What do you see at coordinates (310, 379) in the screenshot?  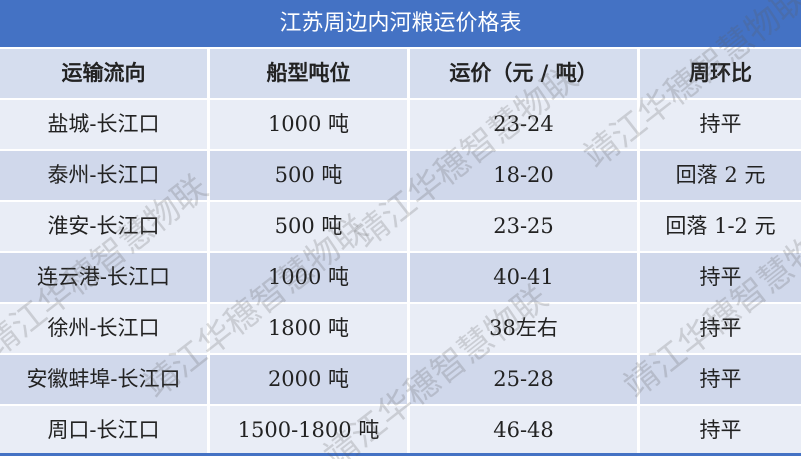 I see `cell-ship-tonnage: 2000 吨` at bounding box center [310, 379].